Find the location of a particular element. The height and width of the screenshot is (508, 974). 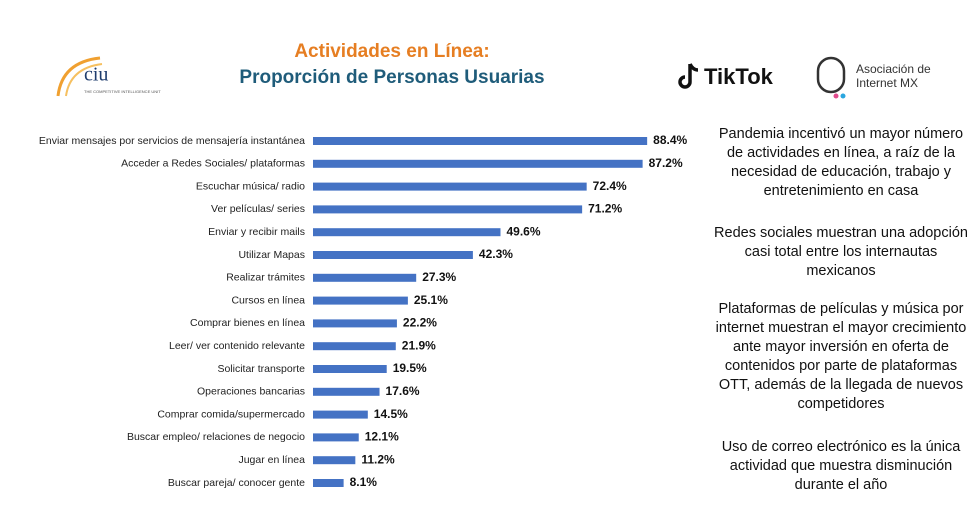

category-label: Jugar en línea is located at coordinates (271, 460).